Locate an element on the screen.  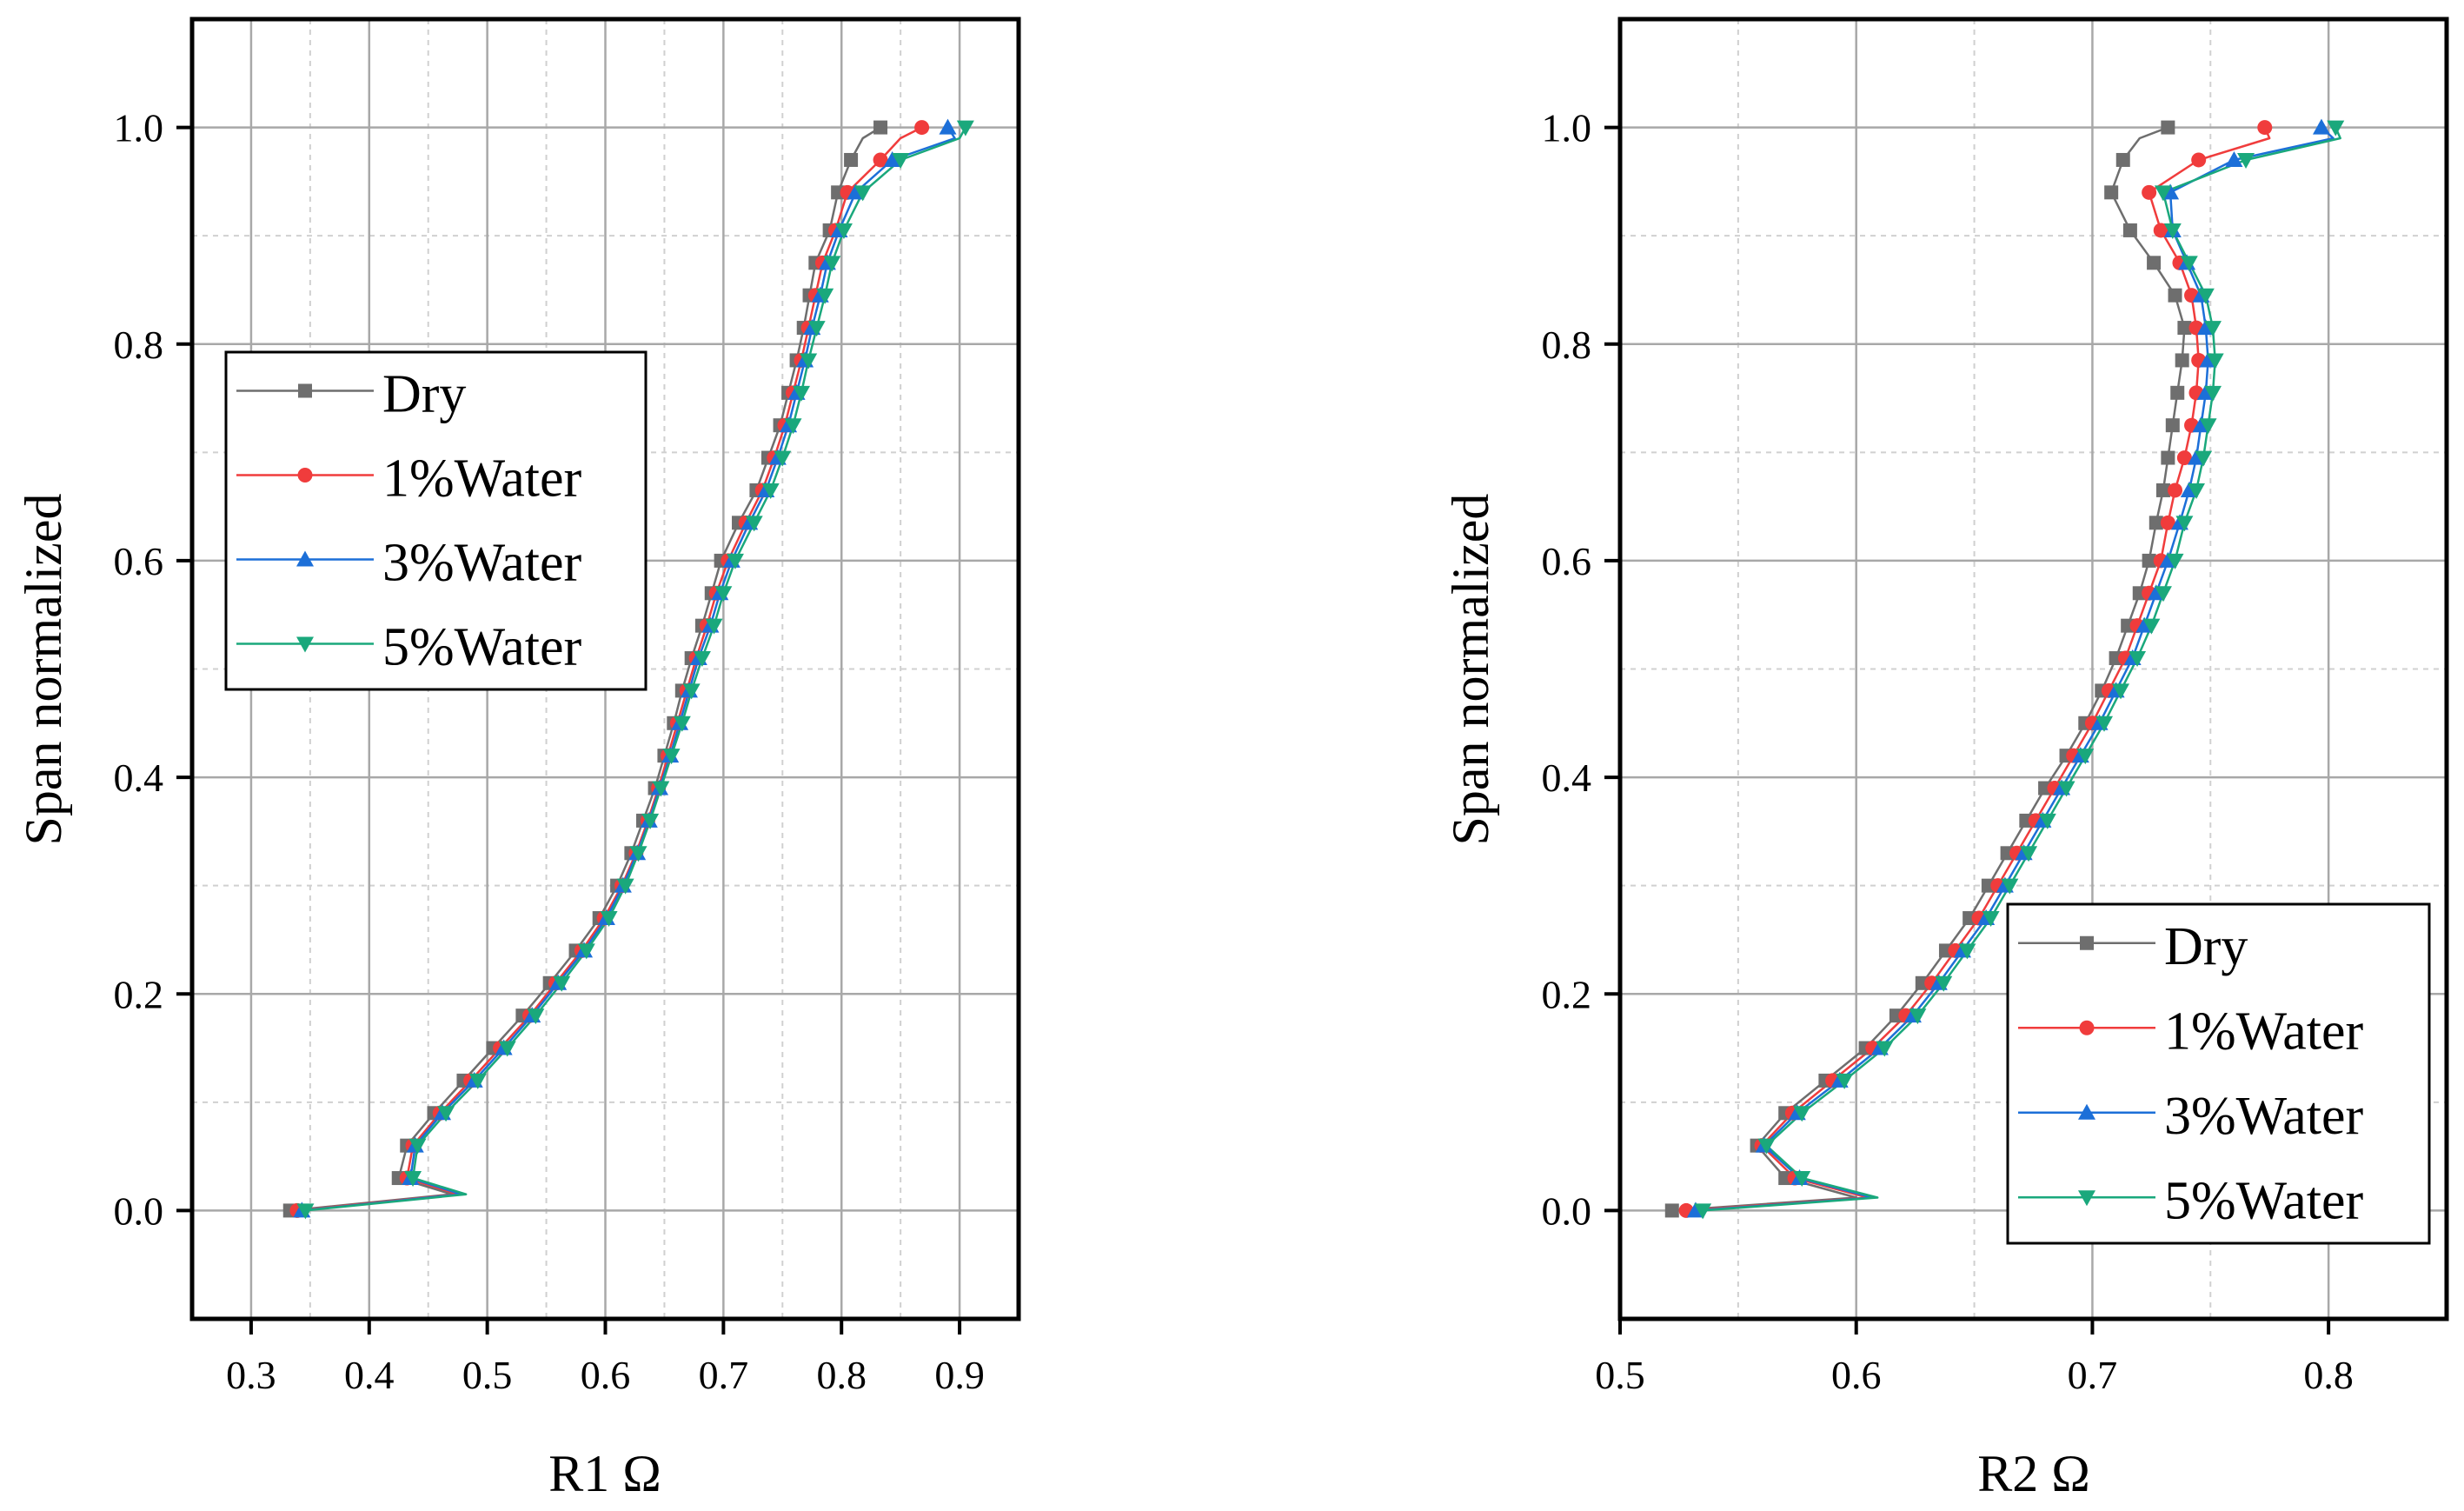
y-tick-label: 0.2 is located at coordinates (1567, 994).